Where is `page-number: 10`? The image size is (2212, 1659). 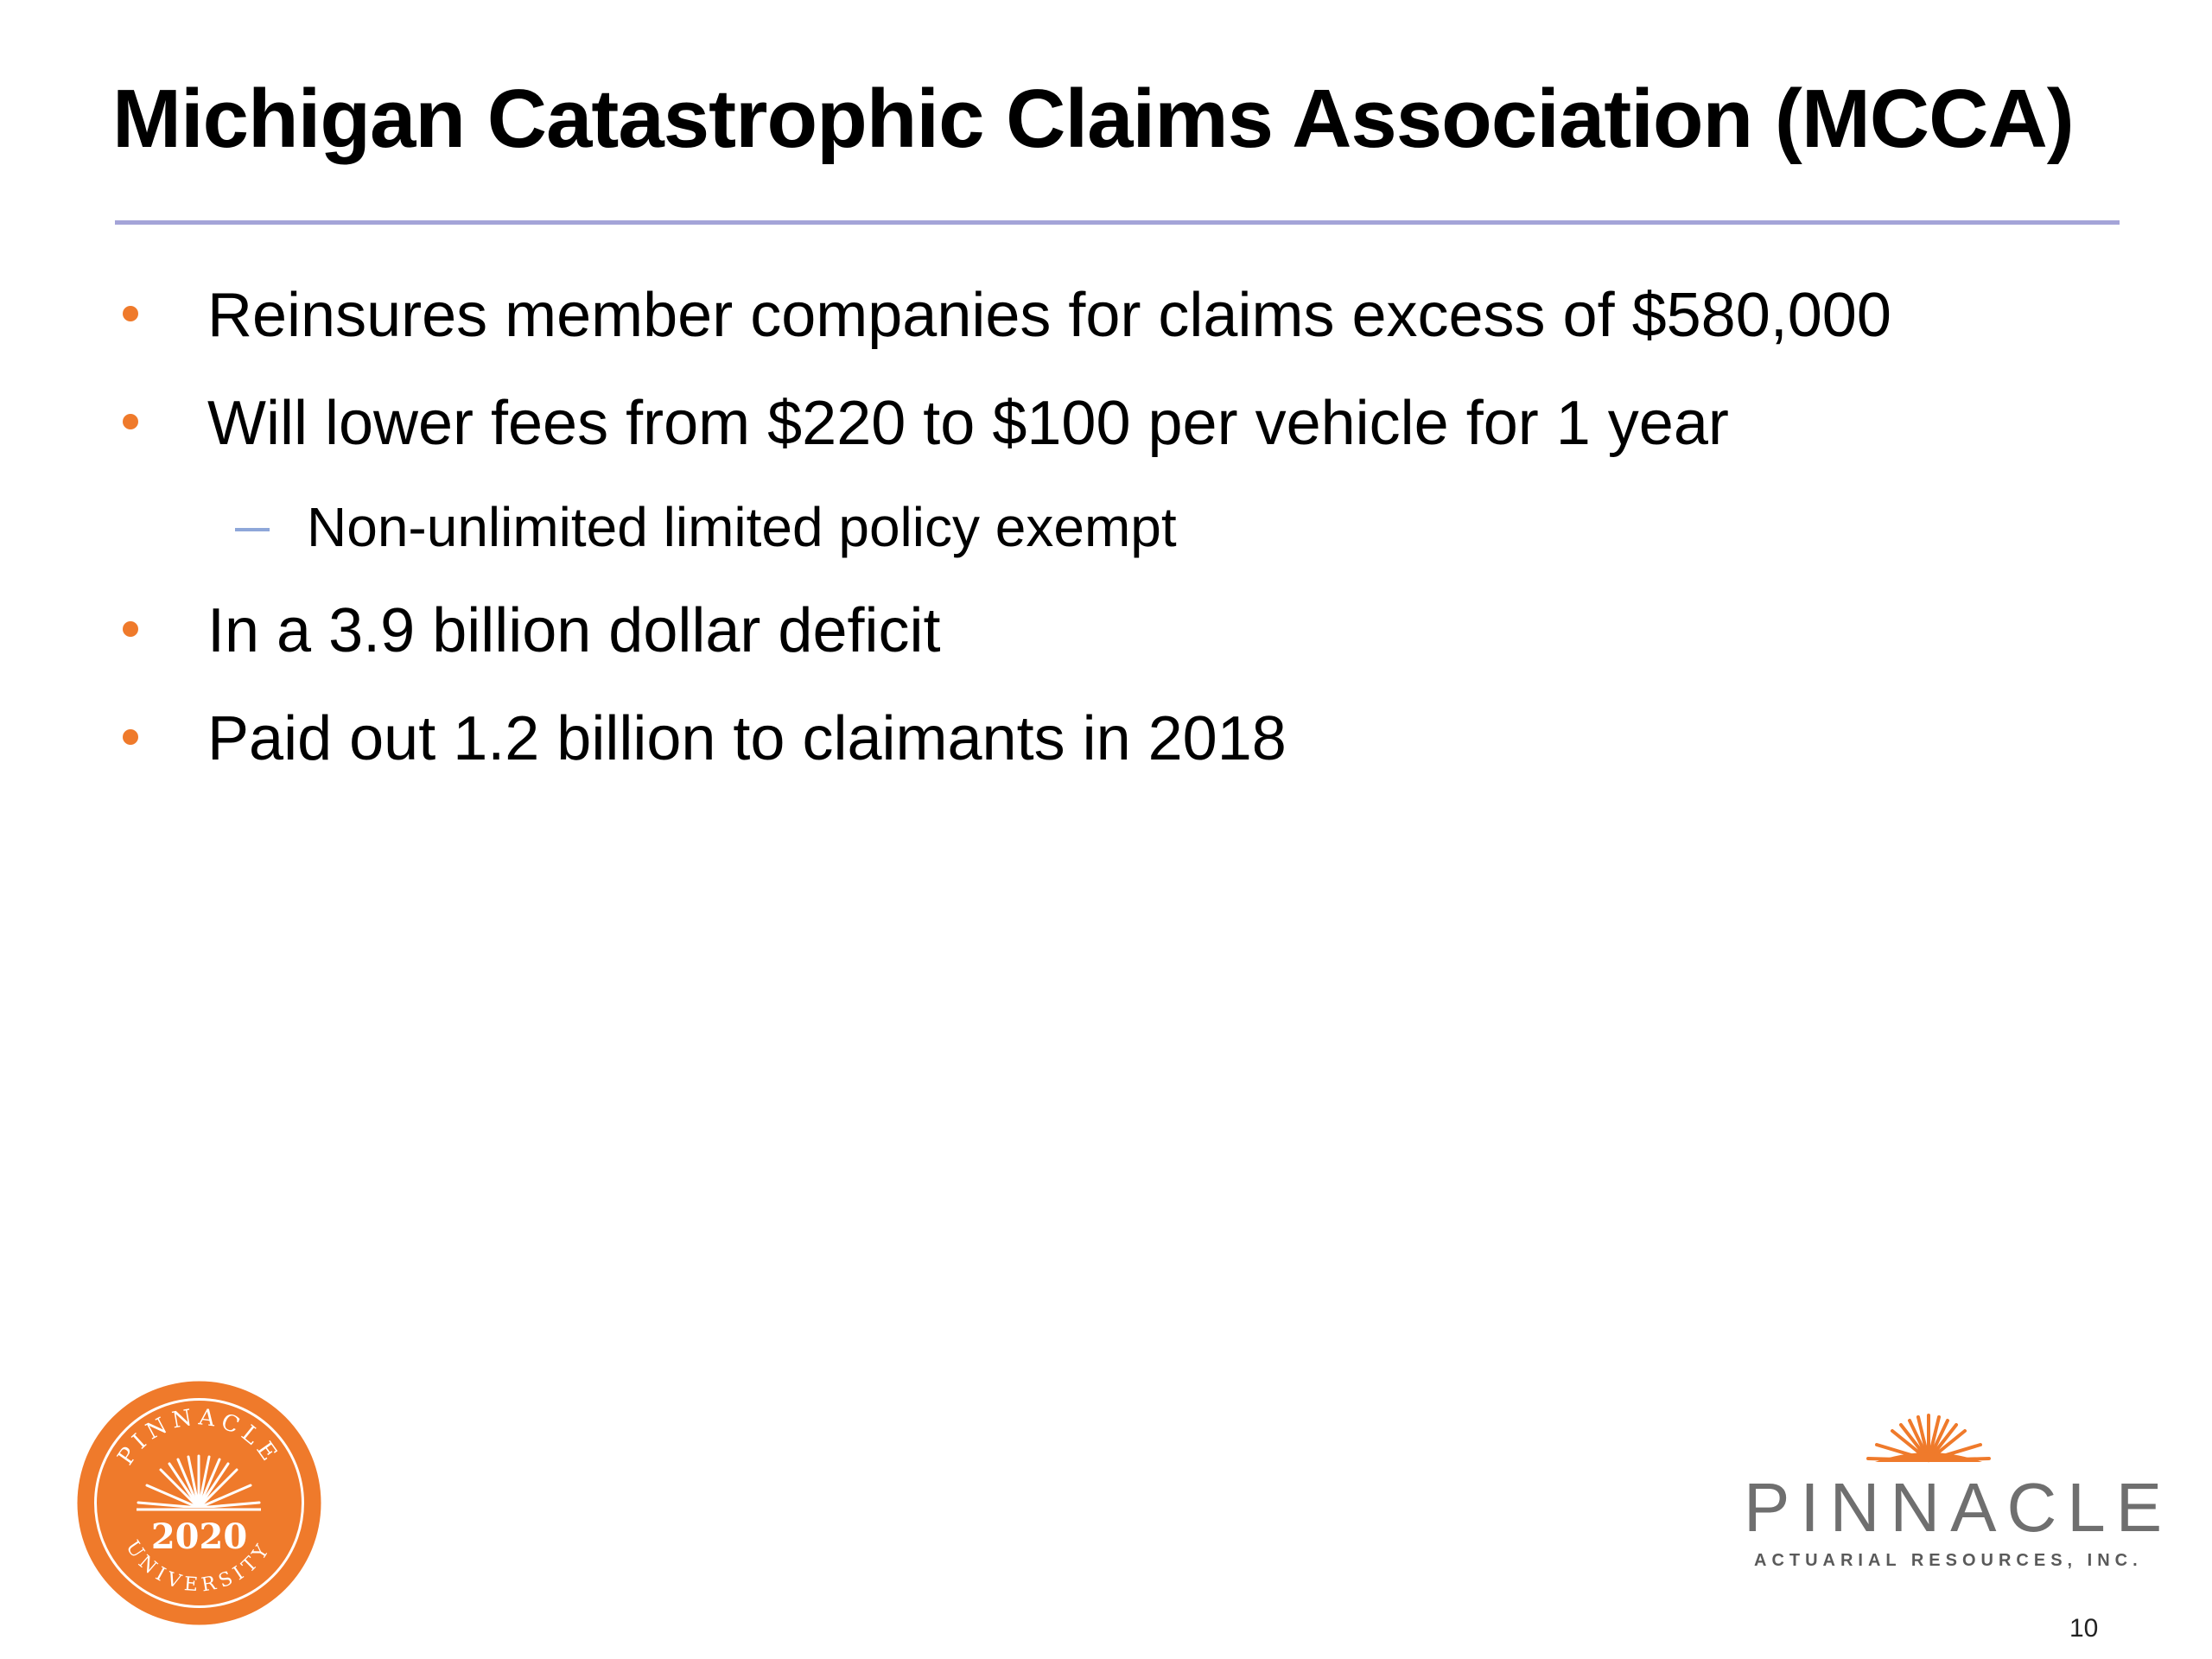
page-number: 10 is located at coordinates (2084, 1628).